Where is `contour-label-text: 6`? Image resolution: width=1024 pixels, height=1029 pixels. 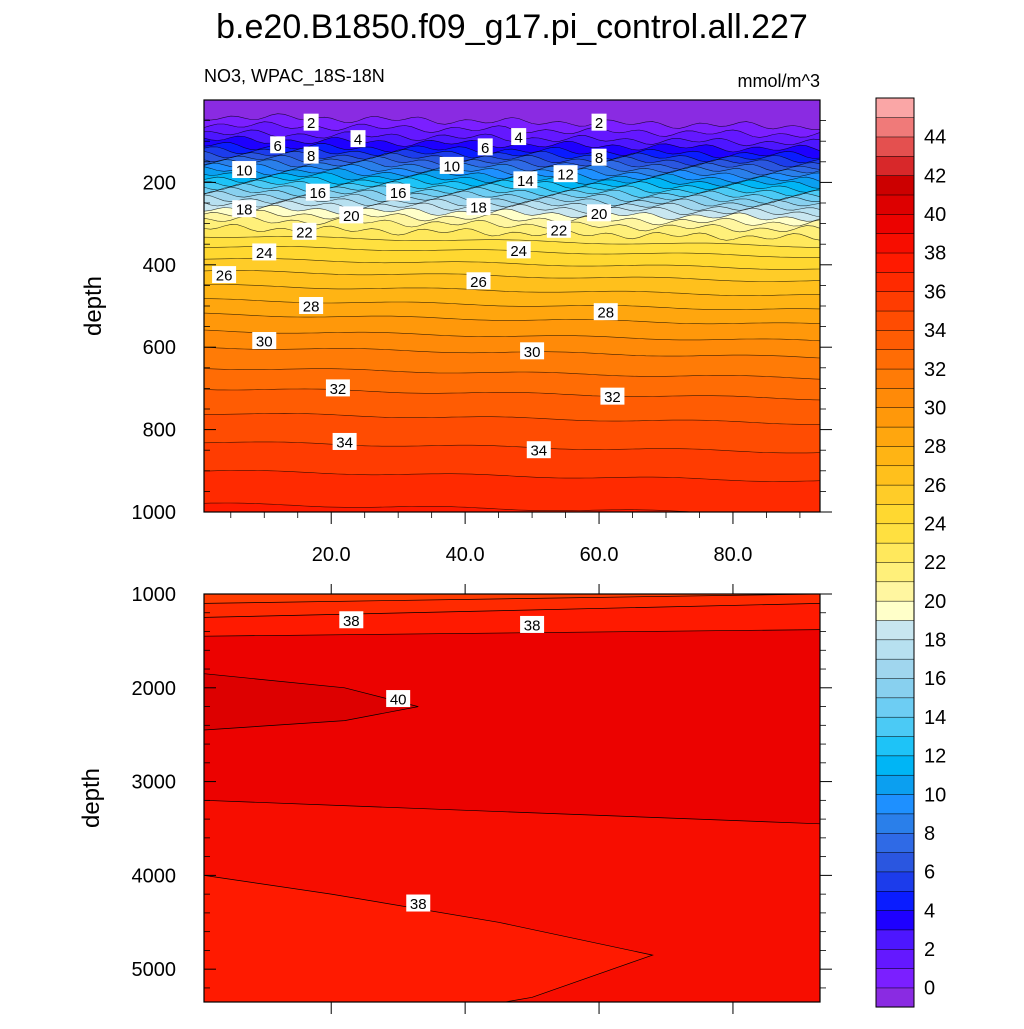 contour-label-text: 6 is located at coordinates (485, 148).